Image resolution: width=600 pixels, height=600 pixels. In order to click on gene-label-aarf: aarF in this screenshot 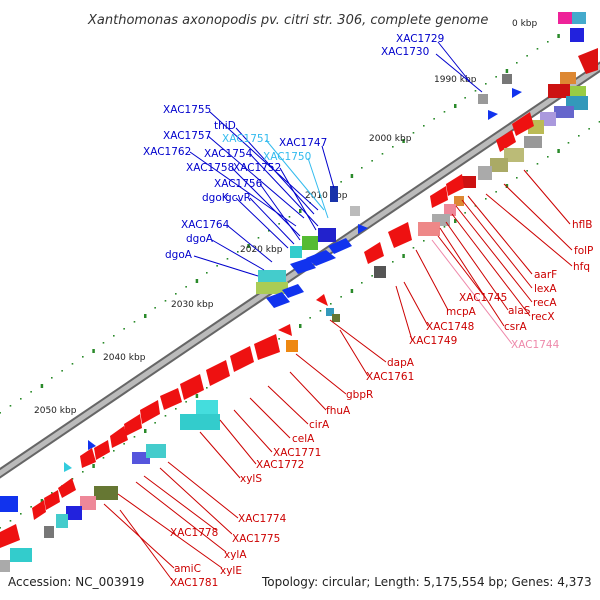, I will do `click(545, 275)`.